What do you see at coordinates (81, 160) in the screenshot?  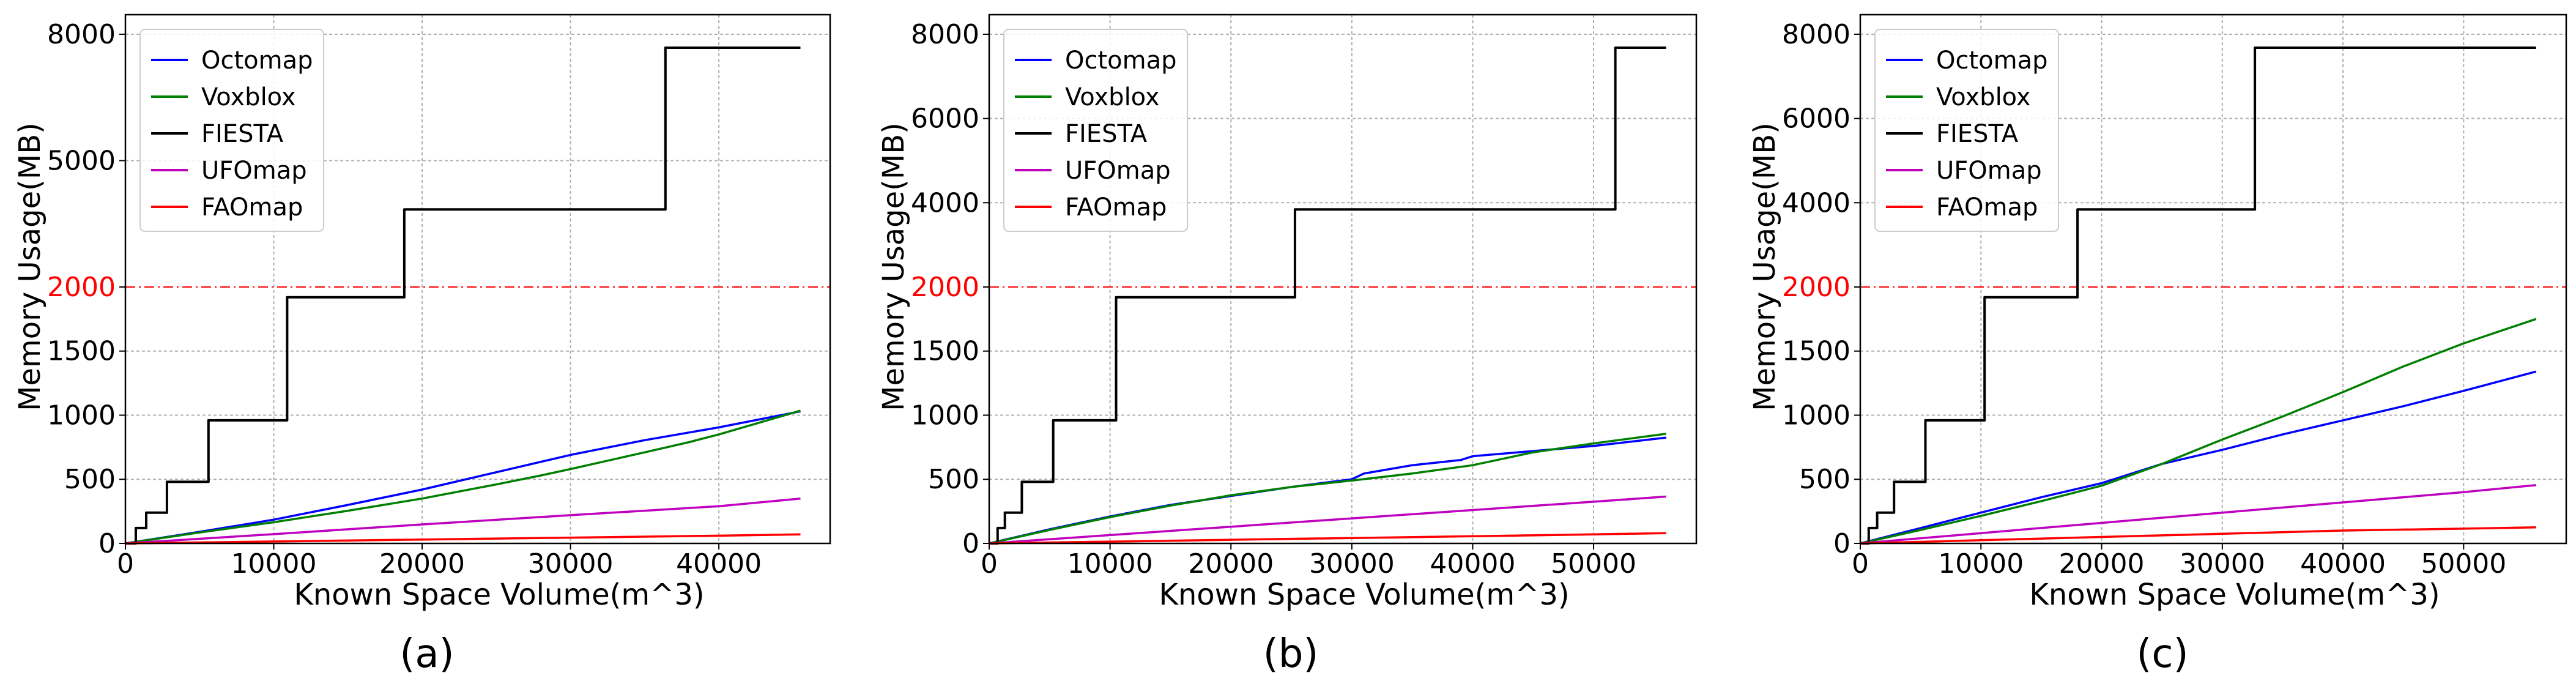 I see `y-tick-label: 5000` at bounding box center [81, 160].